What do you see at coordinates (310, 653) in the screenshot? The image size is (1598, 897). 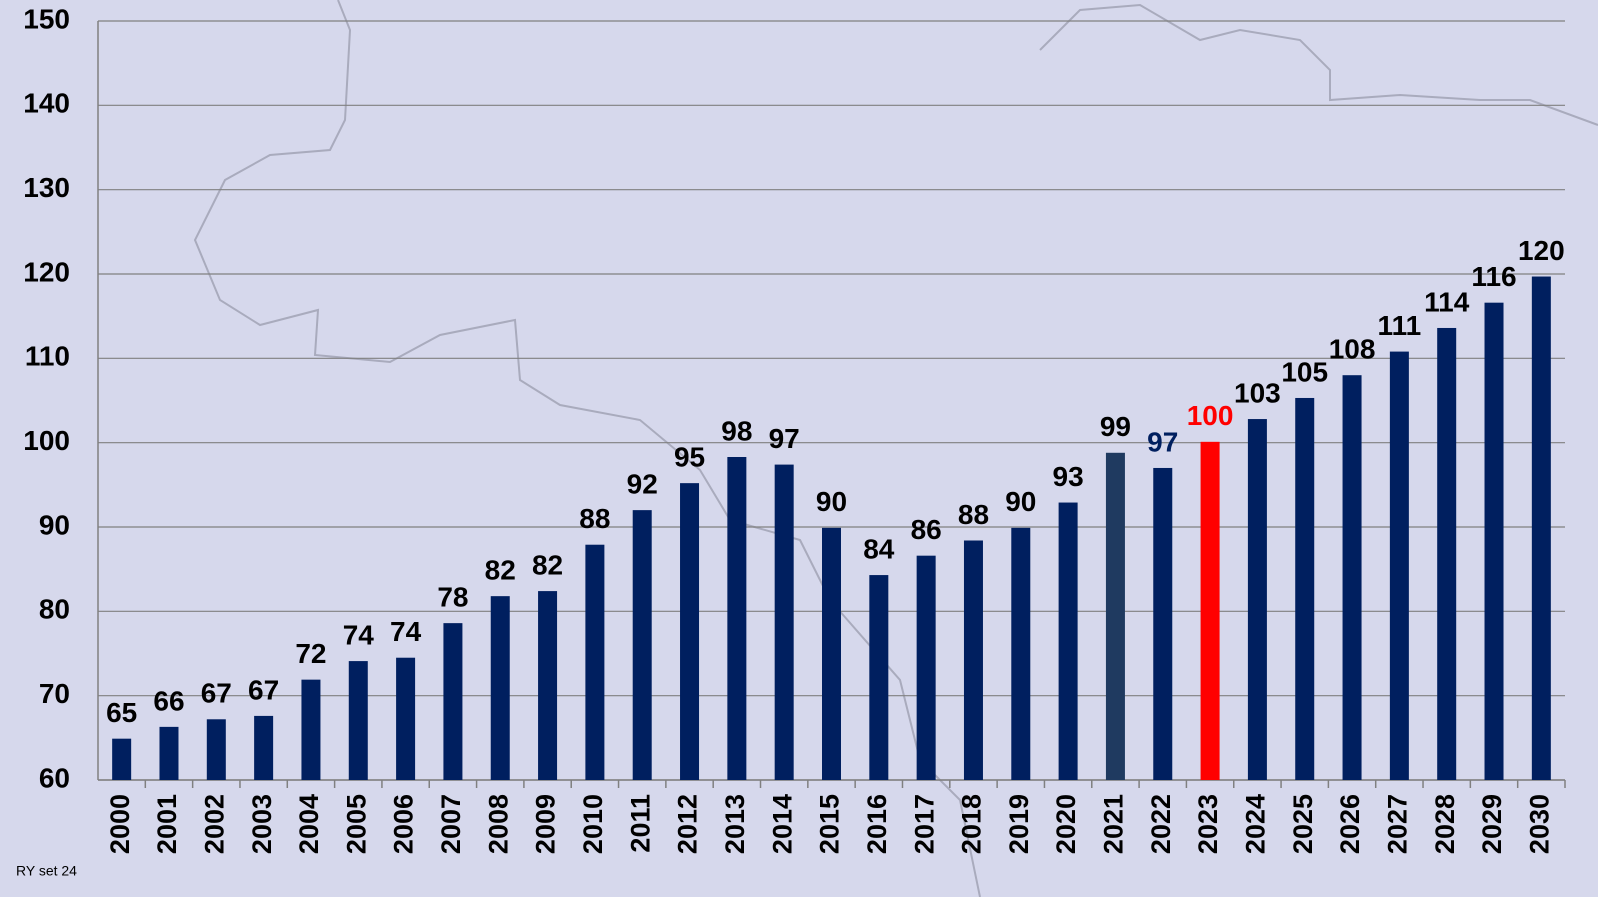 I see `value-label: 72` at bounding box center [310, 653].